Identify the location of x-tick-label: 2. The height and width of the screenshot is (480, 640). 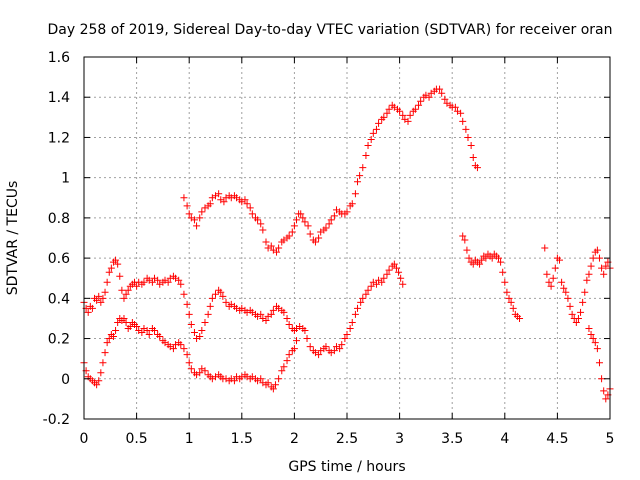
(294, 439).